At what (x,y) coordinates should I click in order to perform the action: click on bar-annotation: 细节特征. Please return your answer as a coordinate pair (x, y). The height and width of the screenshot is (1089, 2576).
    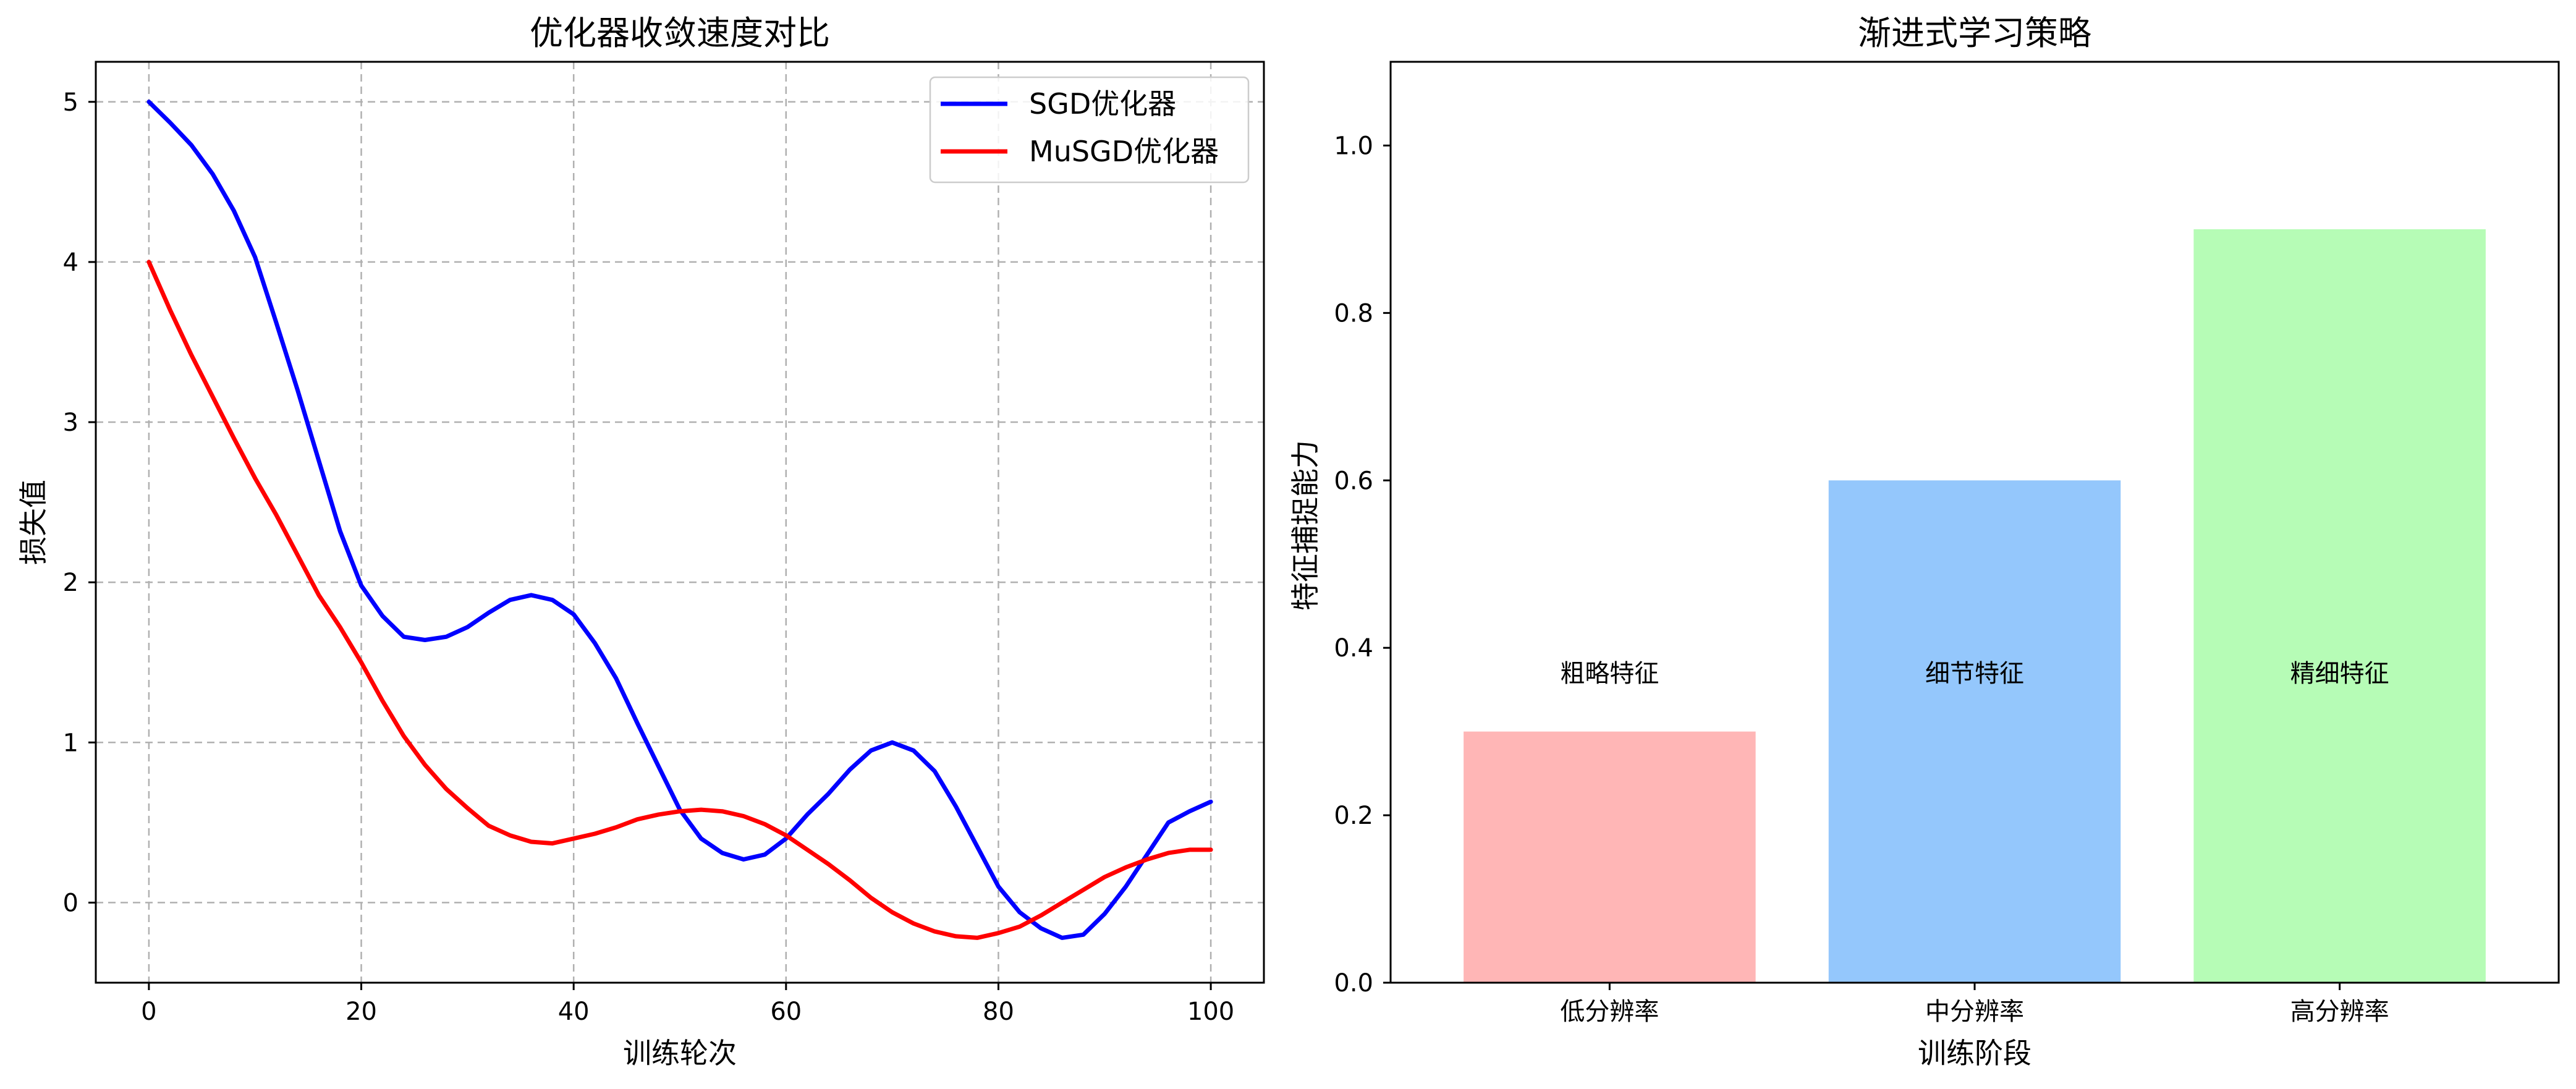
    Looking at the image, I should click on (1974, 673).